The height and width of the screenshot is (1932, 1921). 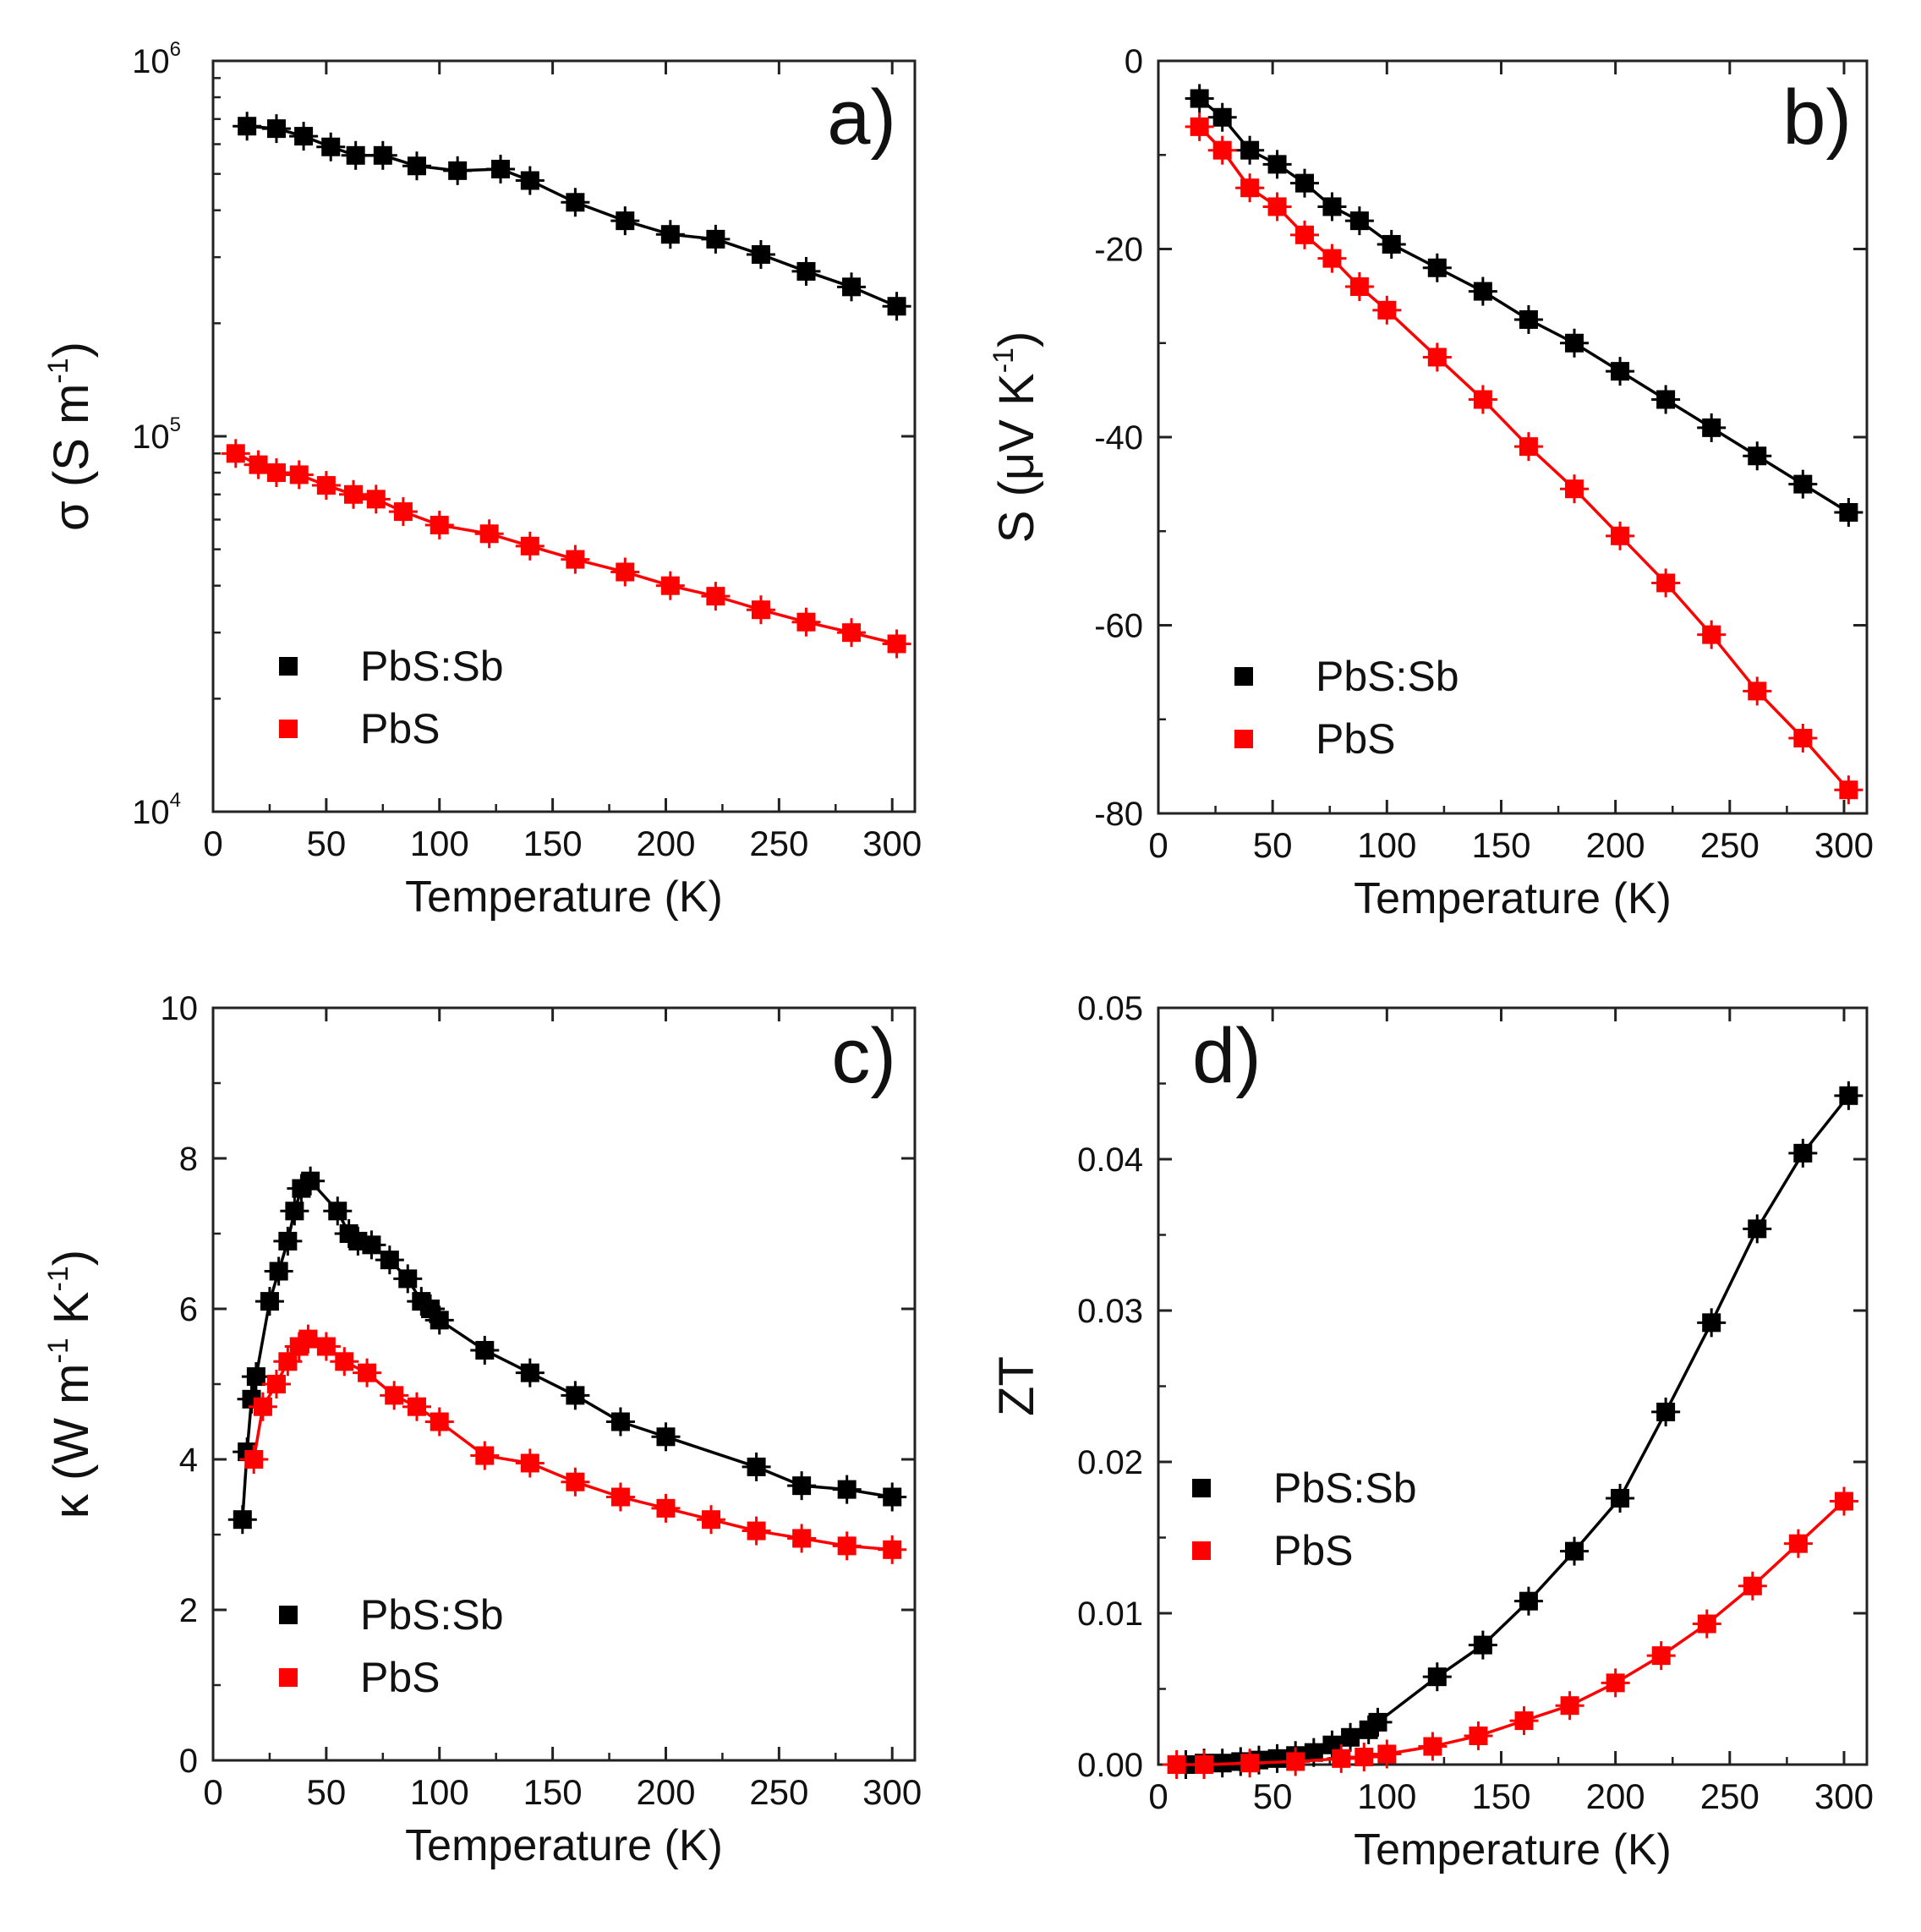 What do you see at coordinates (1016, 1386) in the screenshot?
I see `y-axis-label: ZT` at bounding box center [1016, 1386].